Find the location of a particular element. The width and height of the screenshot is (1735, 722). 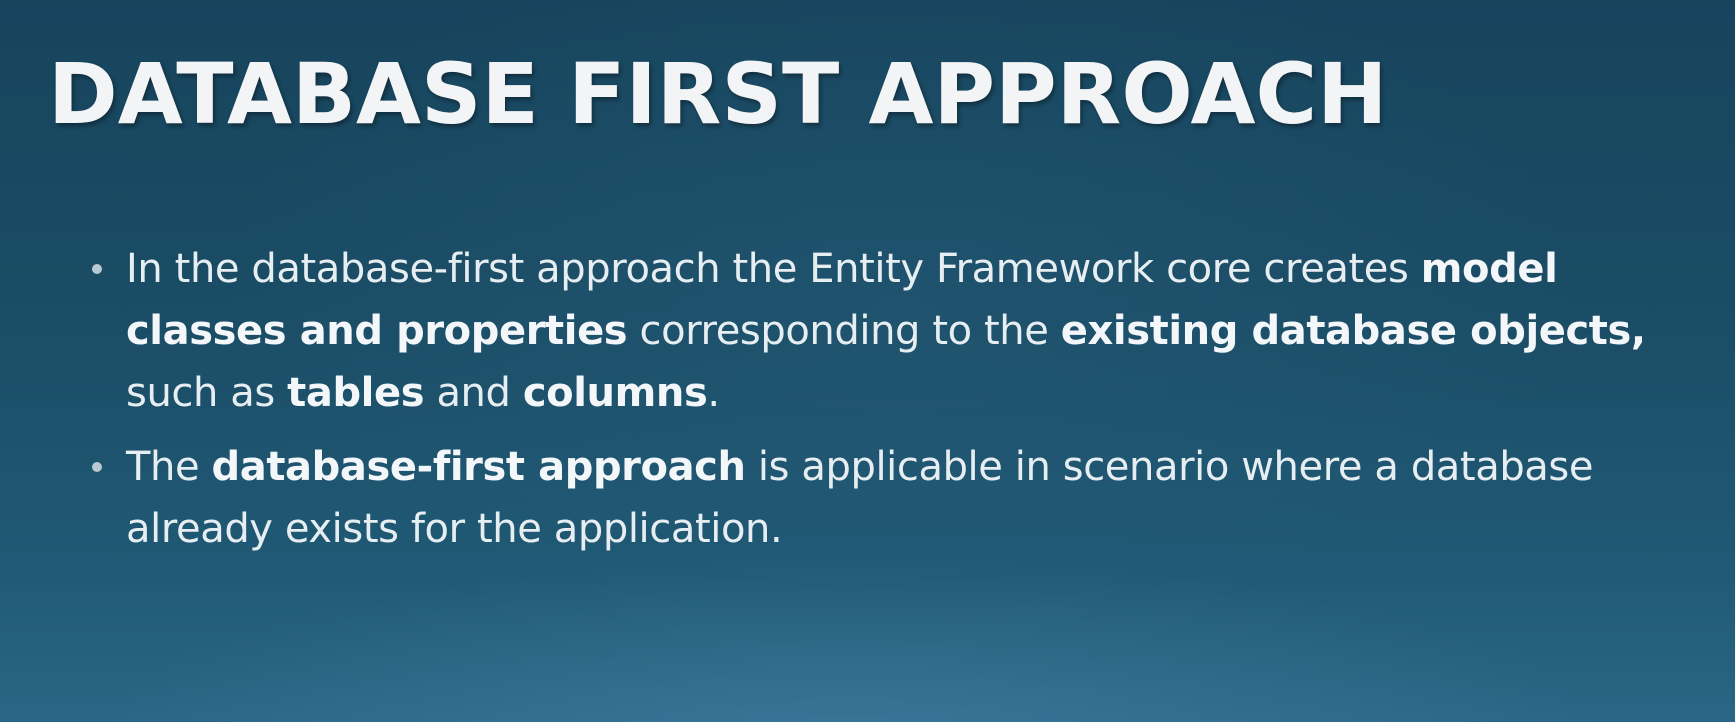

bullet-text-normal: and is located at coordinates (473, 393).